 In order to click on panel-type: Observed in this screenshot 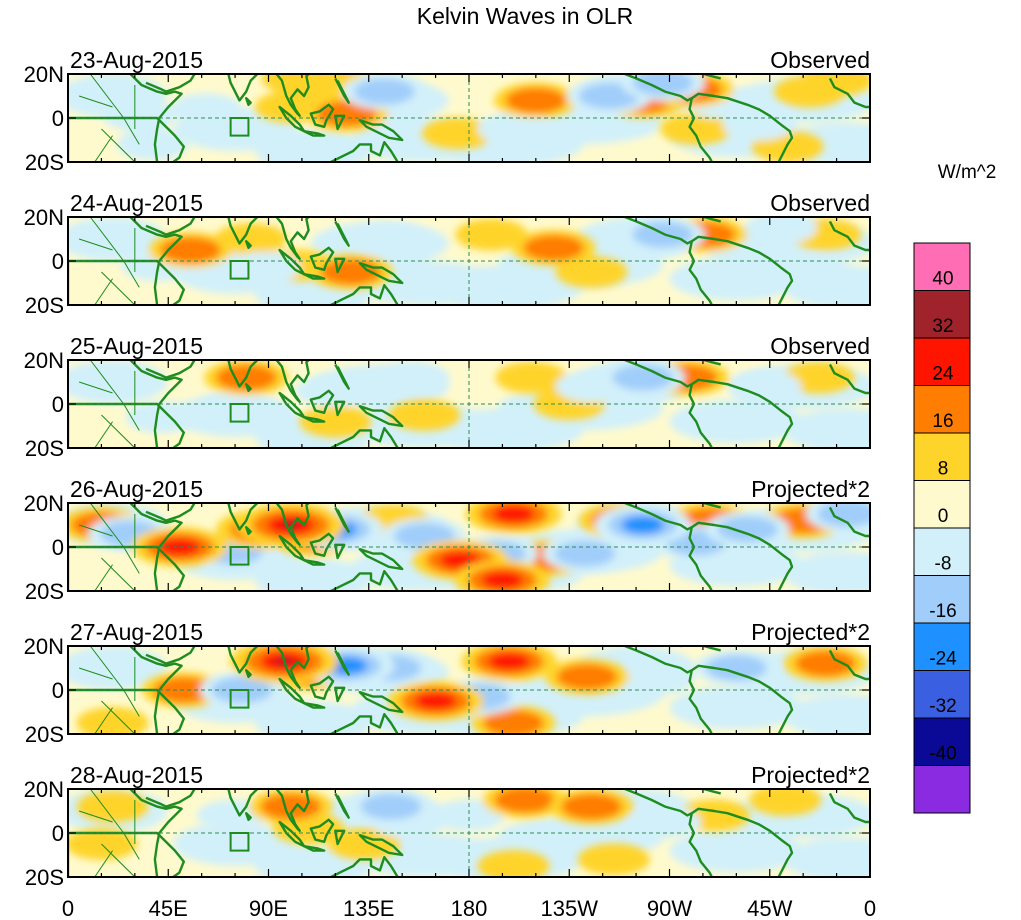, I will do `click(820, 203)`.